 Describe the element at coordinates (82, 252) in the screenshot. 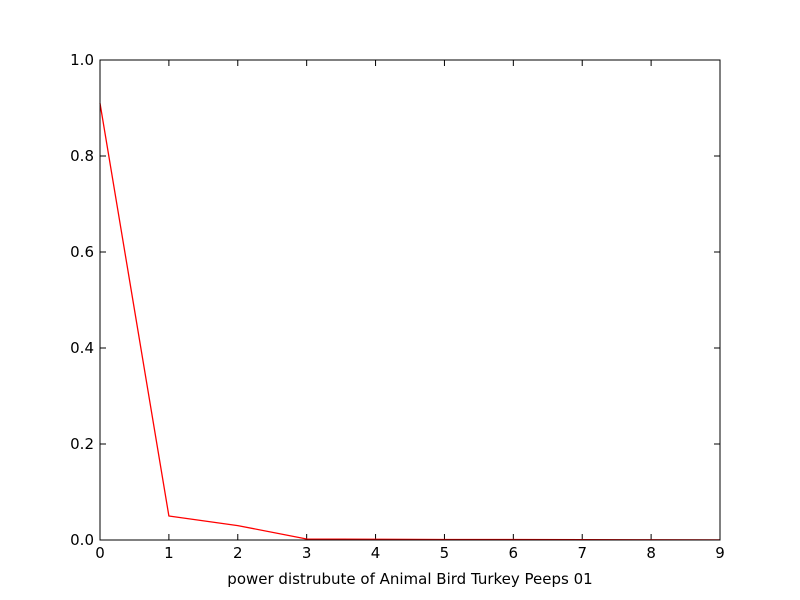

I see `y-tick-label: 0.6` at that location.